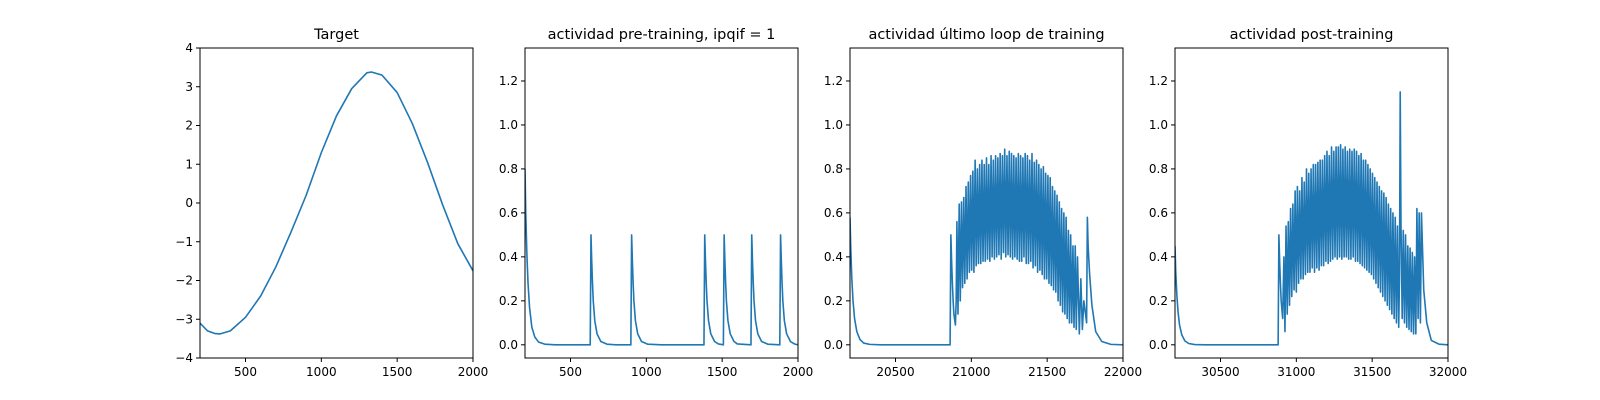 The height and width of the screenshot is (400, 1600). What do you see at coordinates (184, 358) in the screenshot?
I see `y-tick-label: −4` at bounding box center [184, 358].